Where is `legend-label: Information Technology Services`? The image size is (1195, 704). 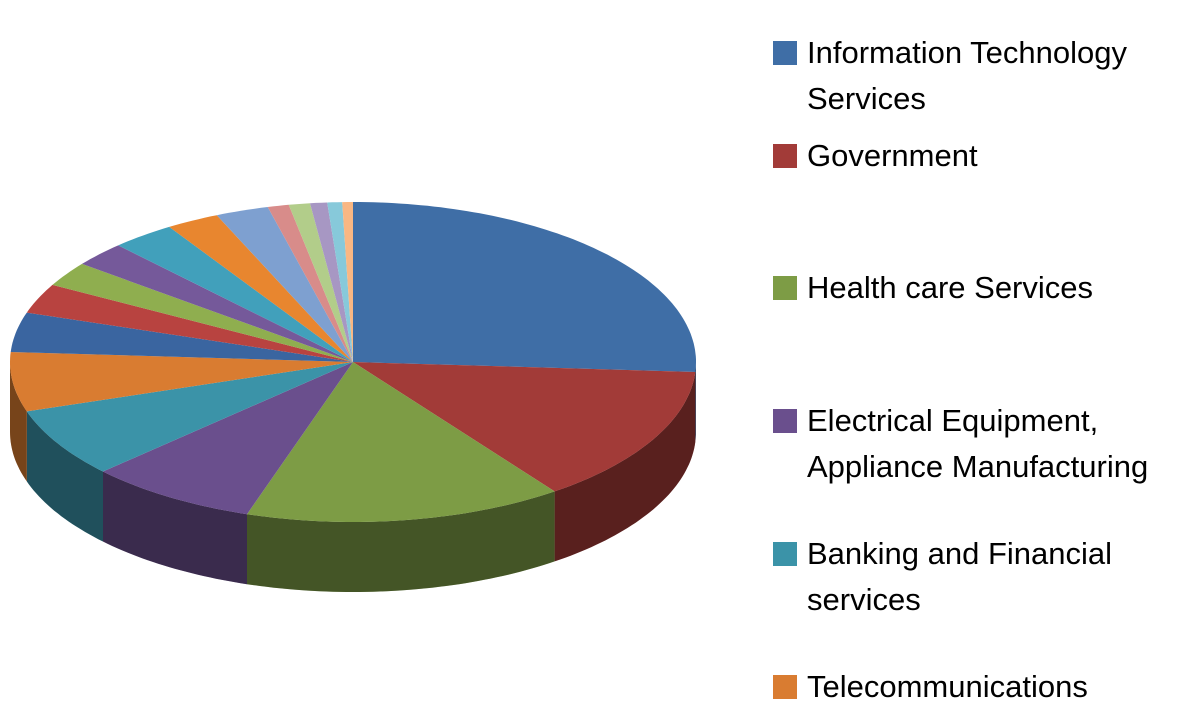 legend-label: Information Technology Services is located at coordinates (967, 75).